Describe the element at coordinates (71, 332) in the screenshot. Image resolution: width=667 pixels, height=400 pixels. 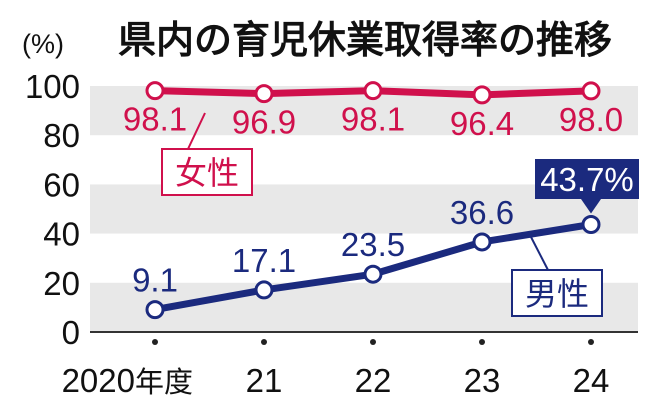
I see `y-tick-label: 0` at that location.